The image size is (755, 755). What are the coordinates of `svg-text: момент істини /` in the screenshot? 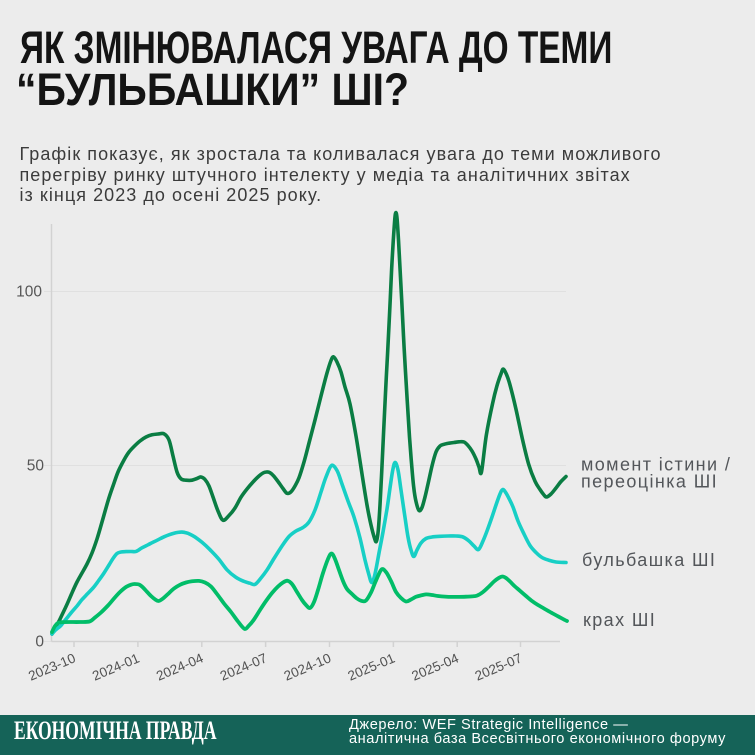 It's located at (656, 465).